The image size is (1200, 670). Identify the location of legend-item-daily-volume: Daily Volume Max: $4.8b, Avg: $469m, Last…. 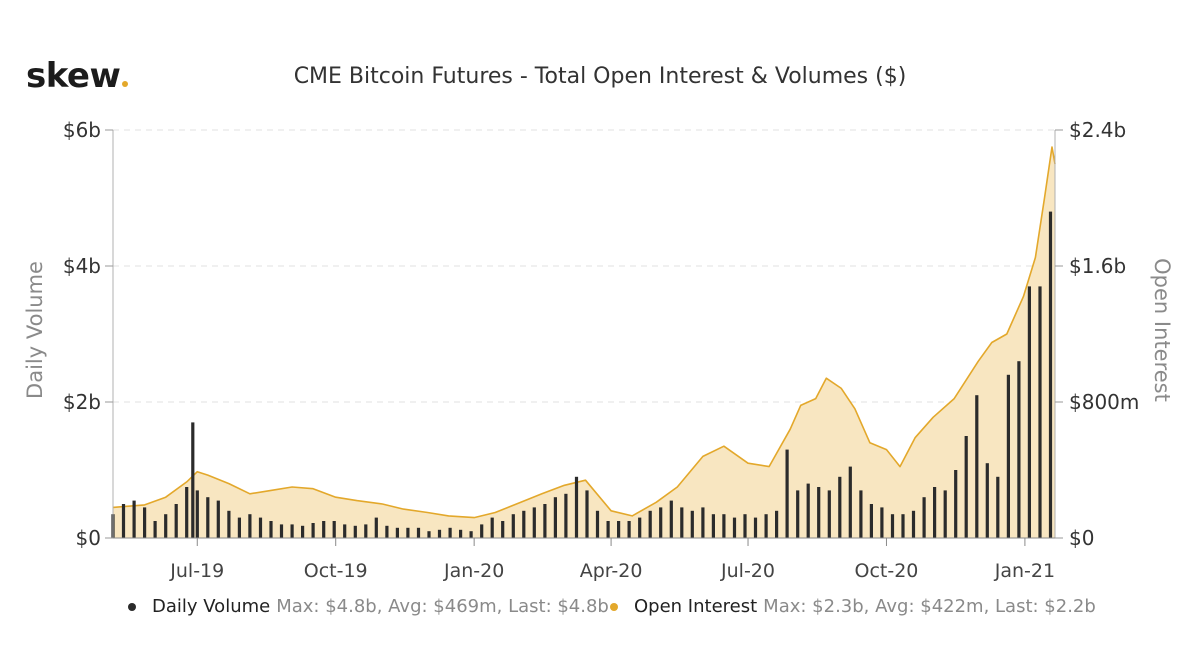
(368, 606).